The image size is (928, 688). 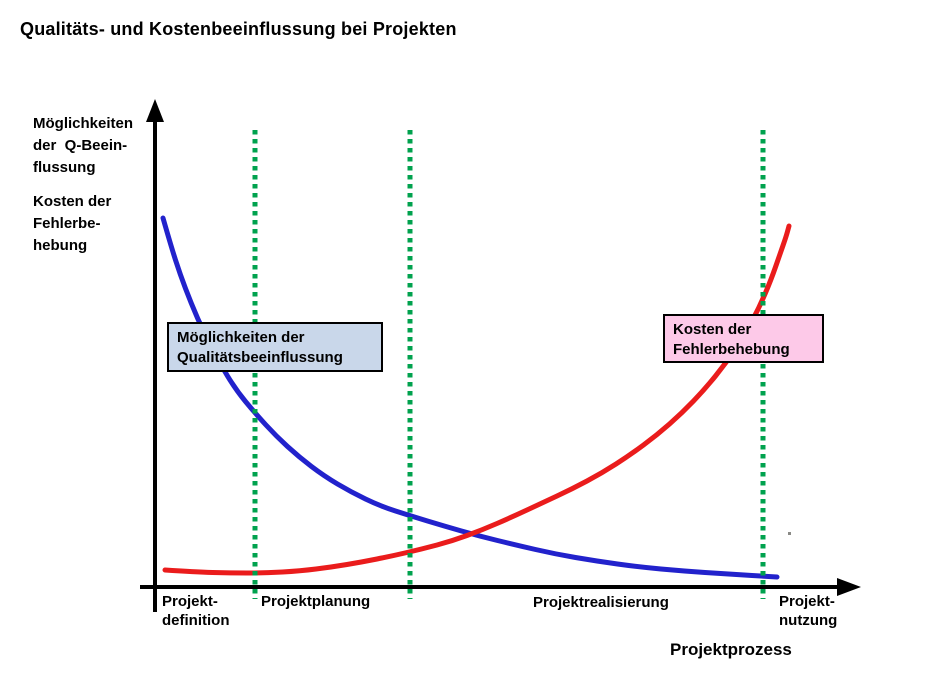 What do you see at coordinates (196, 611) in the screenshot?
I see `x-phase-label-projektdefinition: Projekt- definition` at bounding box center [196, 611].